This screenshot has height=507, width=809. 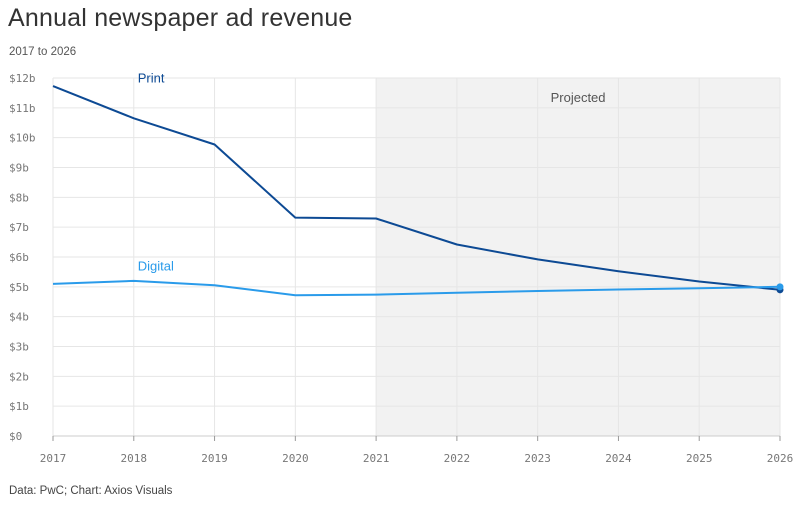 What do you see at coordinates (295, 458) in the screenshot?
I see `x-tick-label: 2020` at bounding box center [295, 458].